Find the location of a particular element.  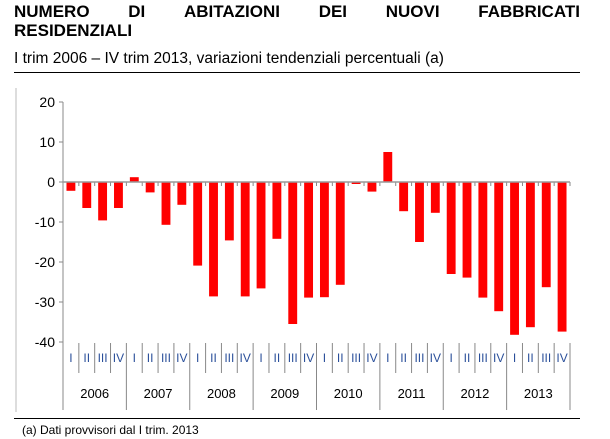

y-tick-label: 0 is located at coordinates (51, 182).